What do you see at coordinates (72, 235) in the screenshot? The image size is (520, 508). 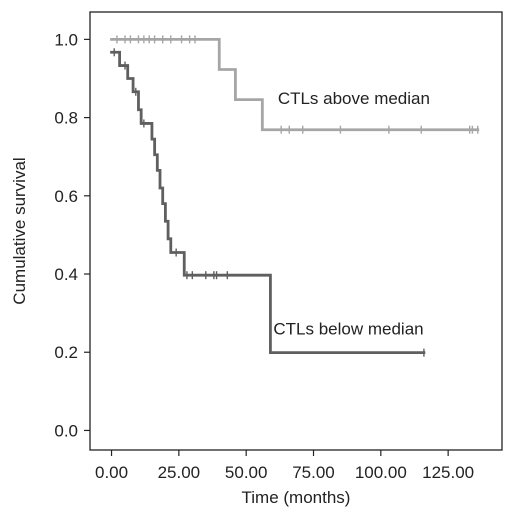 I see `y-axis-ticks: 0.0 0.2 0.4 0.6 0.8 1.0` at bounding box center [72, 235].